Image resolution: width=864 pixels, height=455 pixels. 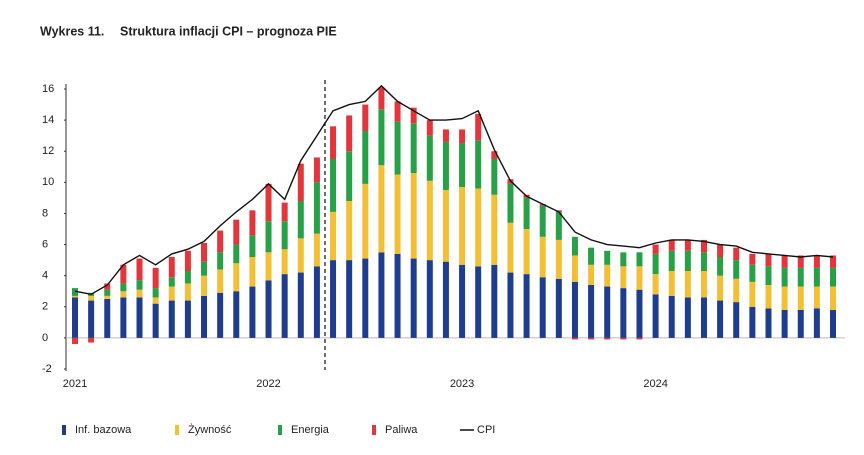 I want to click on x-tick-label: 2021, so click(x=75, y=384).